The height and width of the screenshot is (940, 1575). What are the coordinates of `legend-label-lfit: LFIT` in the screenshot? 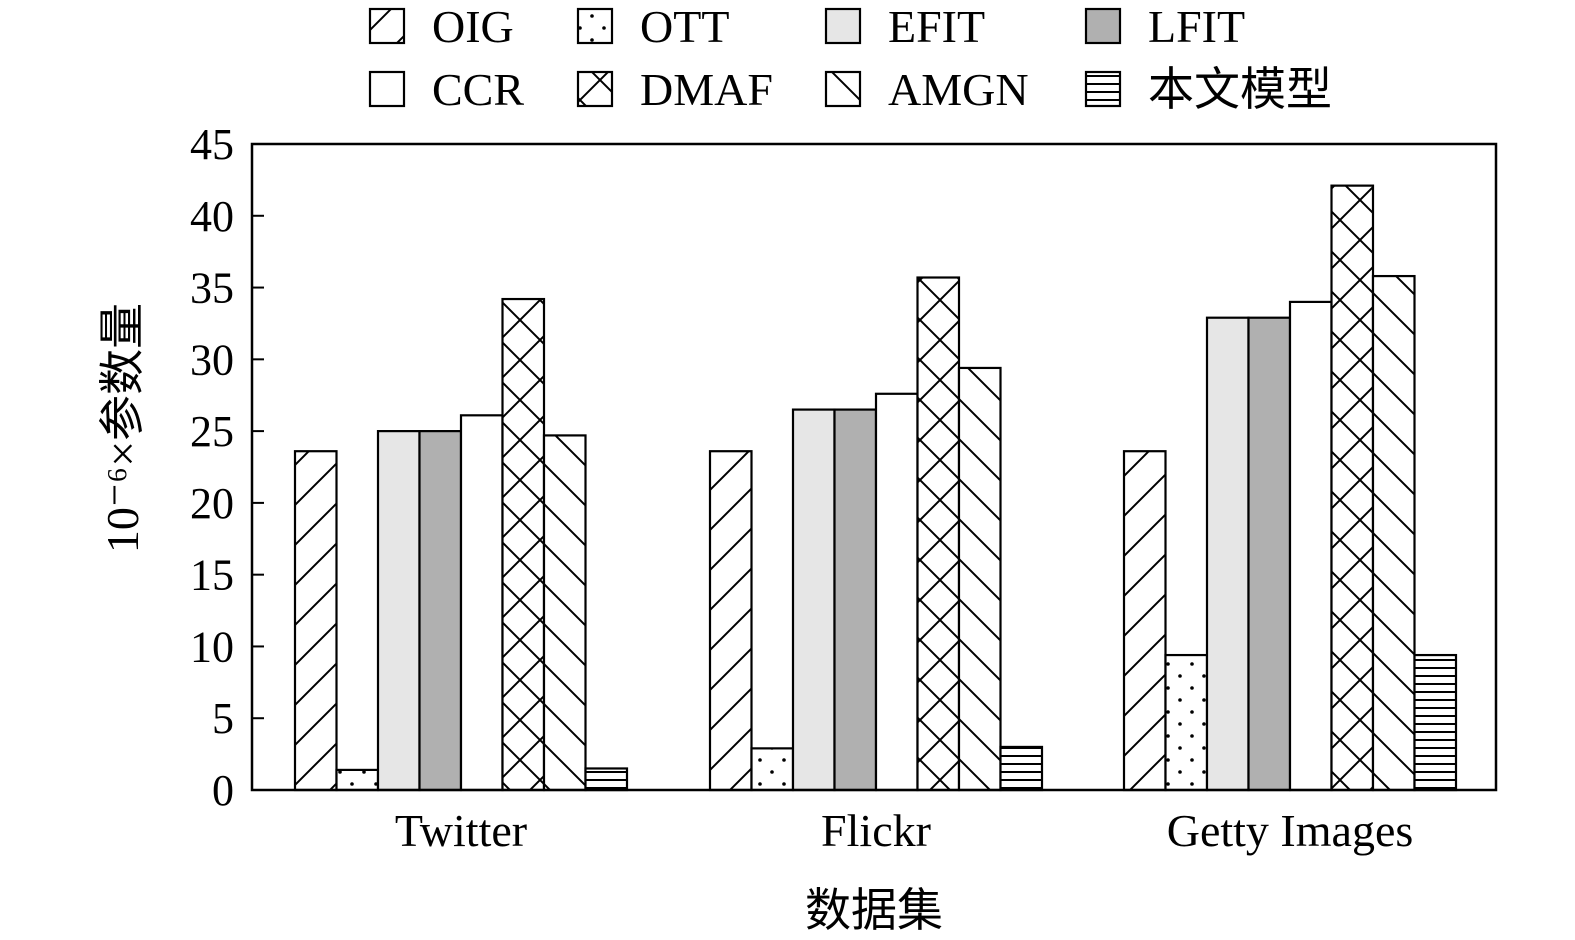 It's located at (1196, 26).